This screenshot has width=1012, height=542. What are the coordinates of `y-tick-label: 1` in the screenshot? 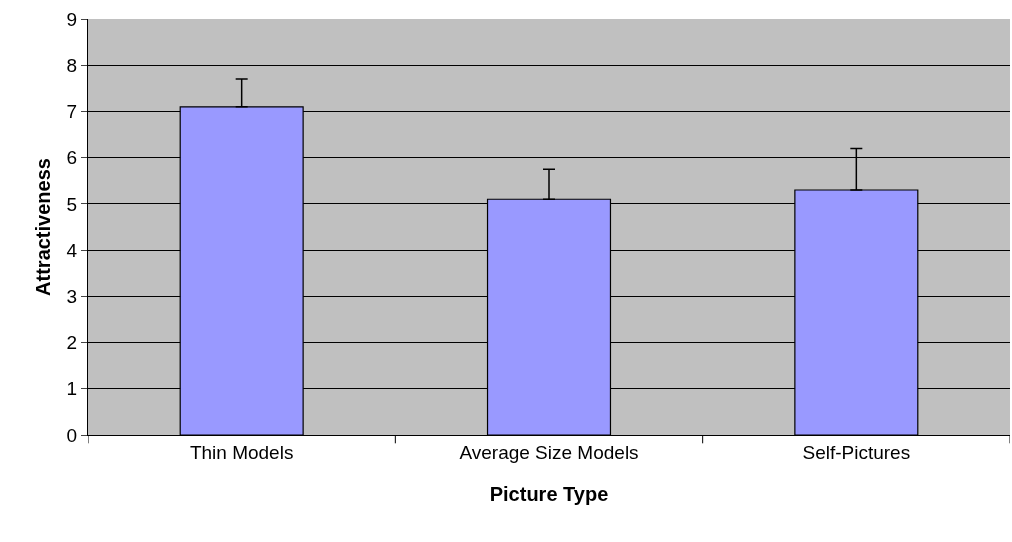 It's located at (72, 389).